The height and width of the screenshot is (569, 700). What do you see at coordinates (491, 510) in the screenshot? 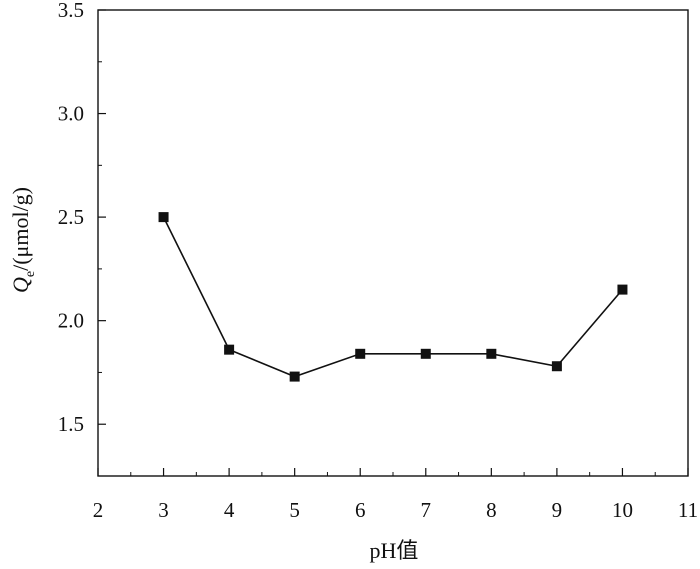
I see `x-axis-tick-label: 8` at bounding box center [491, 510].